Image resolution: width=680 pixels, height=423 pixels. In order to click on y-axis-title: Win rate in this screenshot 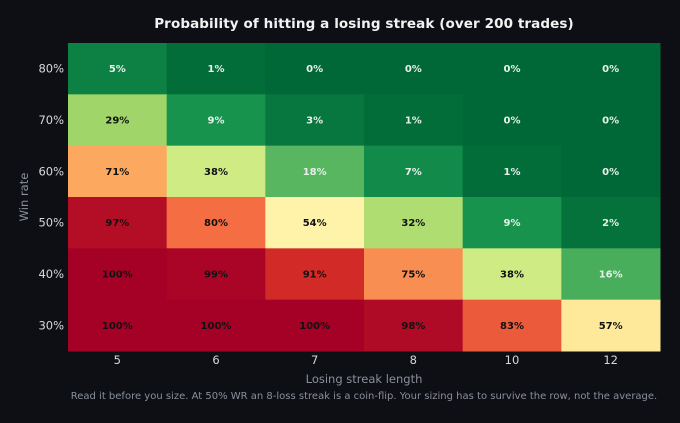, I will do `click(24, 197)`.